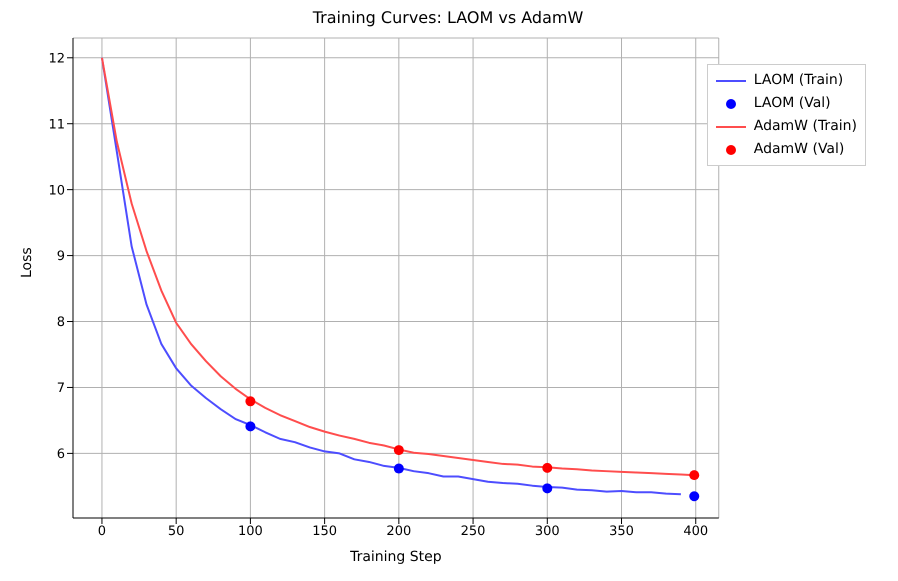 This screenshot has width=898, height=581. Describe the element at coordinates (60, 454) in the screenshot. I see `y-tick-label: 6` at that location.